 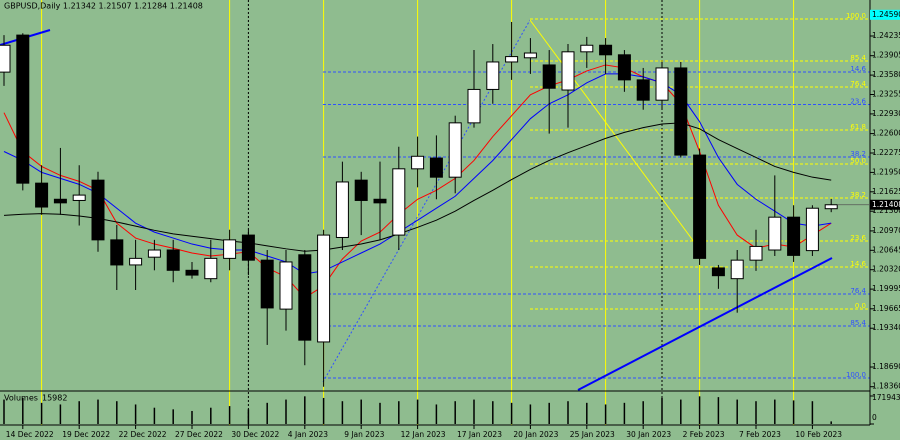 What do you see at coordinates (886, 386) in the screenshot?
I see `y-tick-label: 1.18360` at bounding box center [886, 386].